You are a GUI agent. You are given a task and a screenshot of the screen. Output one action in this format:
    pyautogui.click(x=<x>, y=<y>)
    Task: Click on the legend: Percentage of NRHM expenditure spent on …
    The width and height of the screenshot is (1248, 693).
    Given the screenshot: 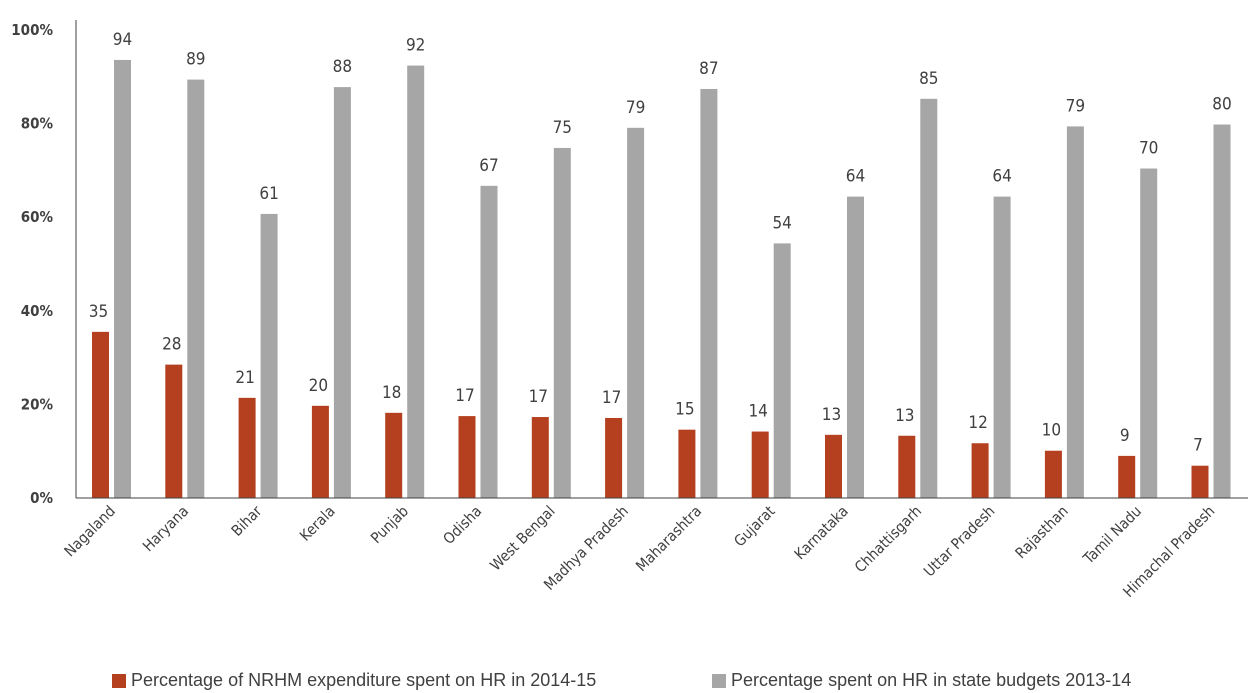 What is the action you would take?
    pyautogui.click(x=624, y=681)
    